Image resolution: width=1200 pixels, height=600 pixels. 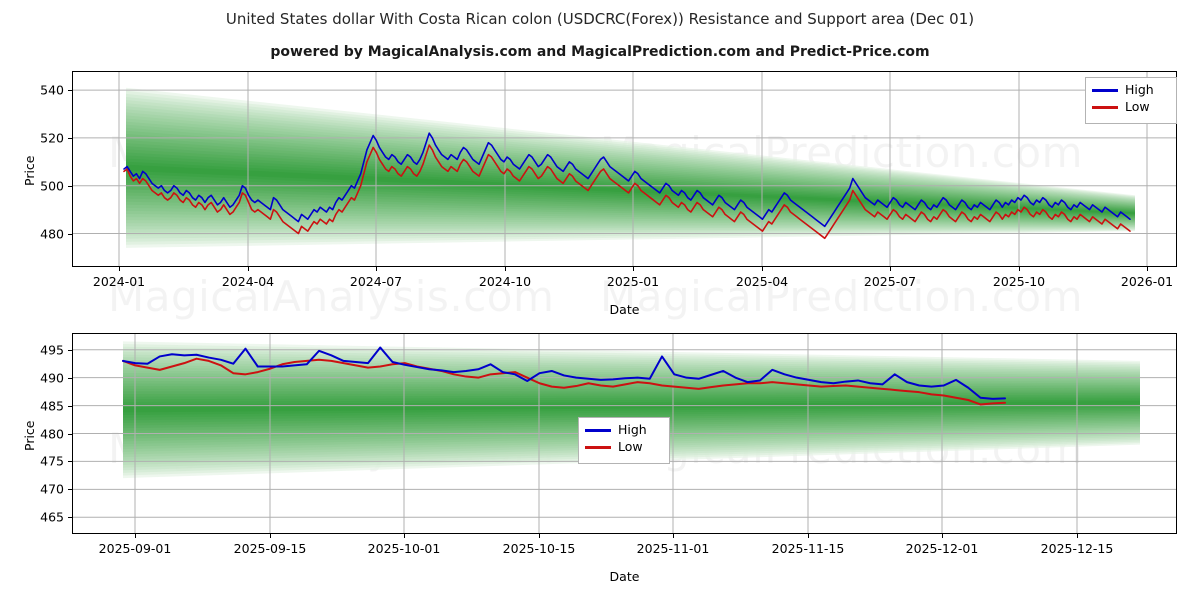 I want to click on x-axis-tick-label: 2025-11-01, so click(x=673, y=548).